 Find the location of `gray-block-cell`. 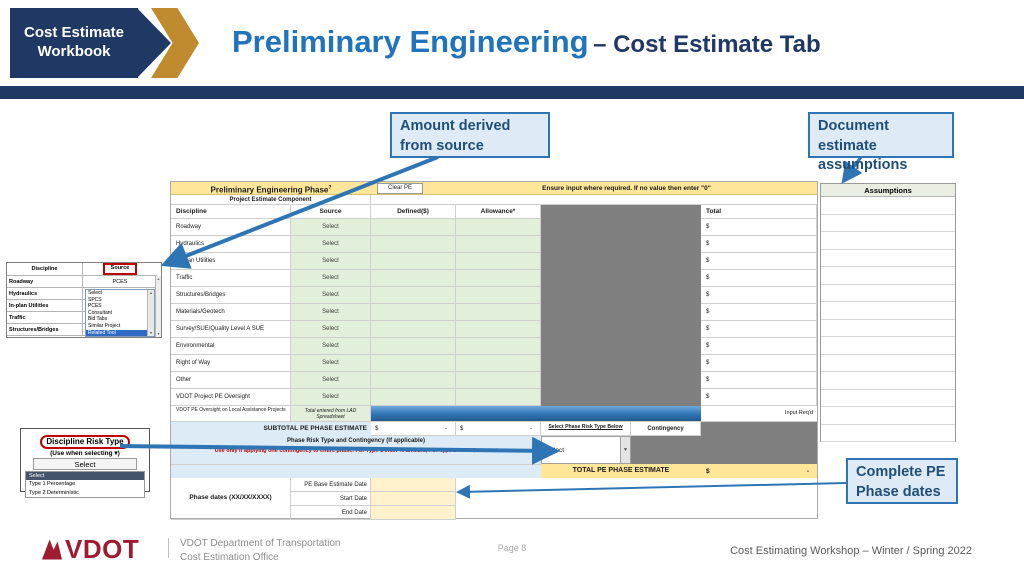

gray-block-cell is located at coordinates (621, 380).